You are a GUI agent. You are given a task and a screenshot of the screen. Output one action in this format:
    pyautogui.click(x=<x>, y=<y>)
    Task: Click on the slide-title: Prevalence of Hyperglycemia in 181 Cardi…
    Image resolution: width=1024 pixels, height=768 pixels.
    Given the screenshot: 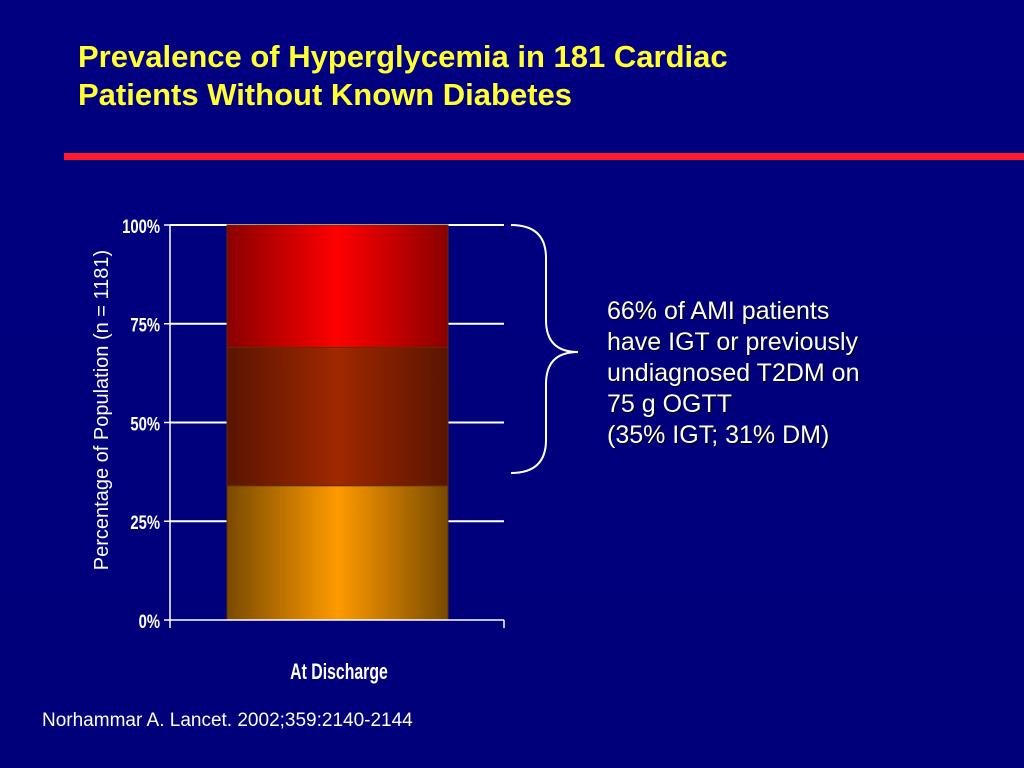 What is the action you would take?
    pyautogui.click(x=528, y=76)
    